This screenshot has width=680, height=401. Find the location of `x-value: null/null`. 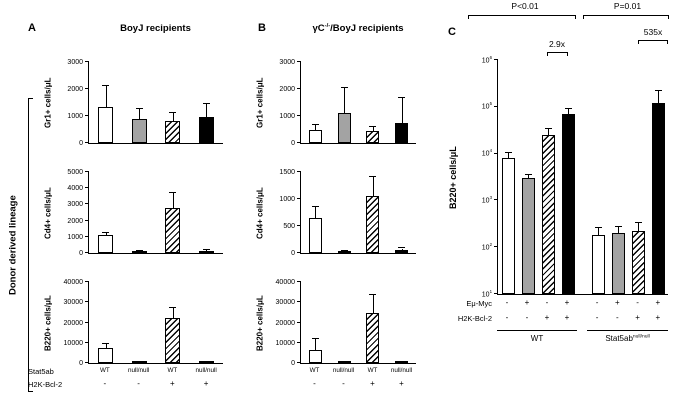

x-value: null/null is located at coordinates (138, 370).